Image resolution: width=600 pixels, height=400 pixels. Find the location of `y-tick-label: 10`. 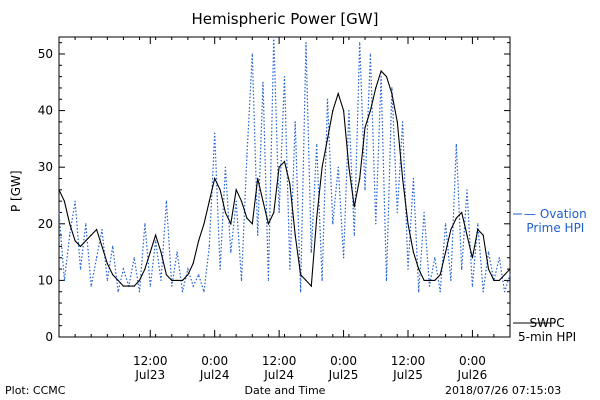

y-tick-label: 10 is located at coordinates (45, 280).